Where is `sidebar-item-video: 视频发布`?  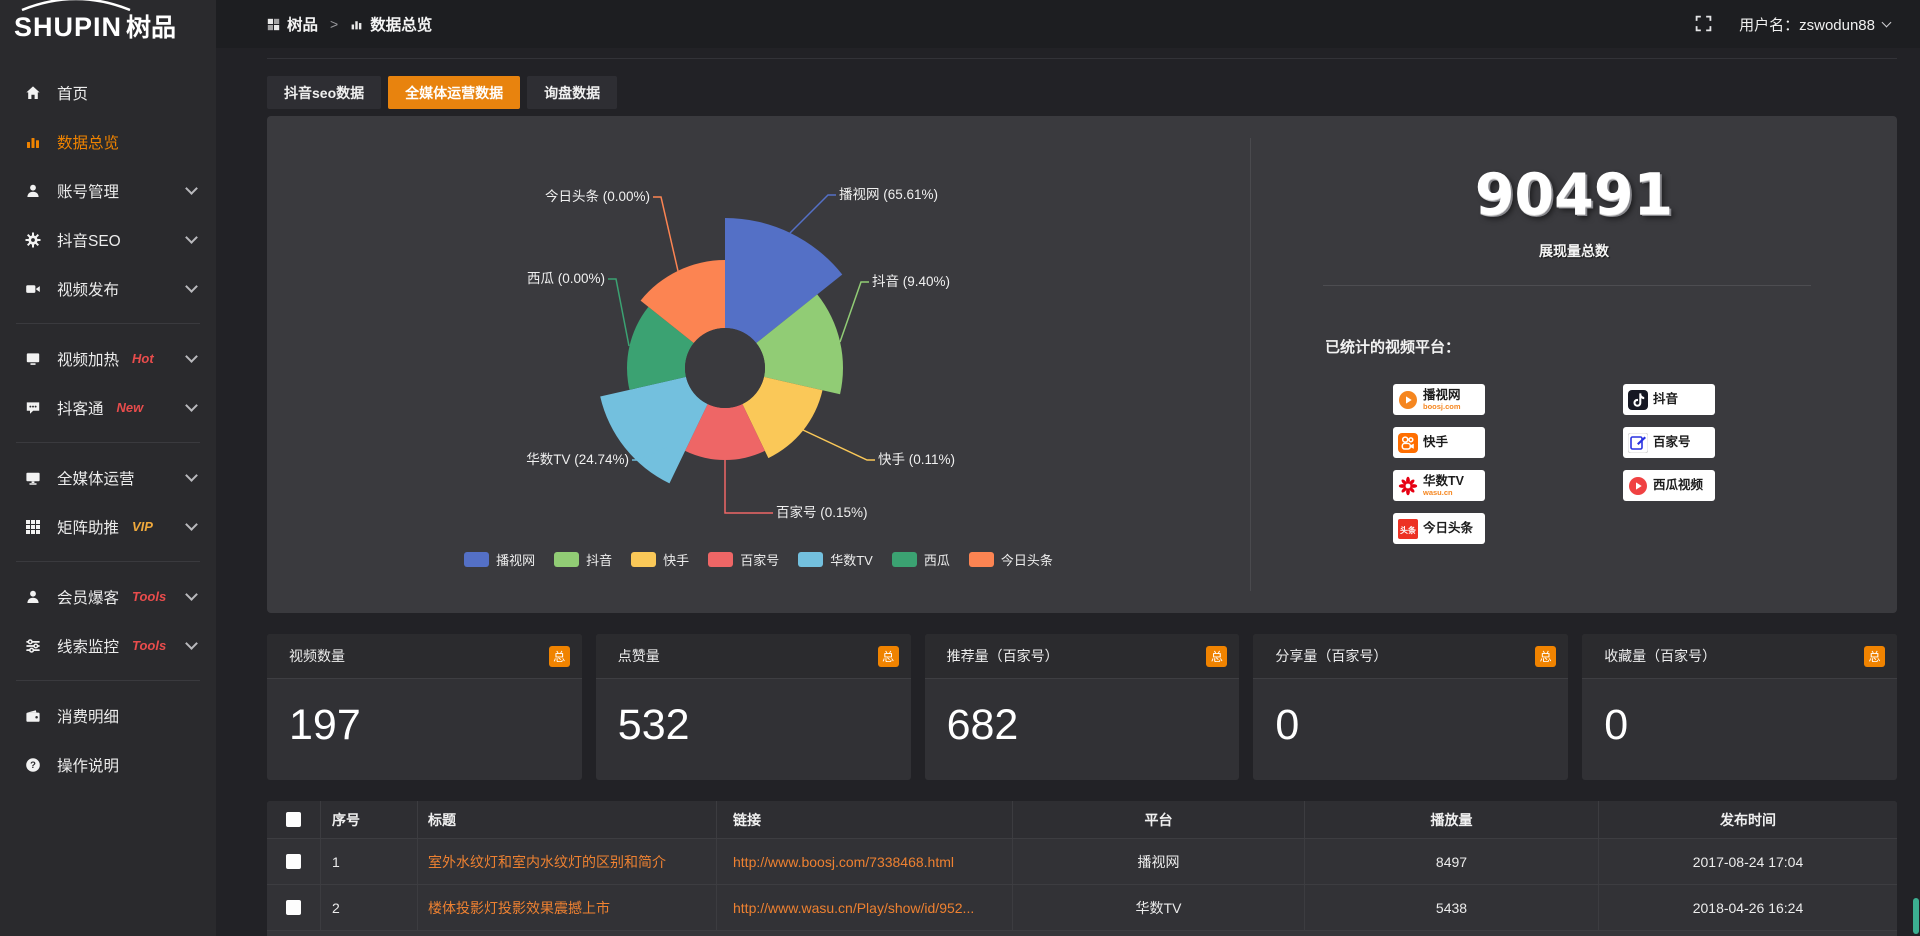 sidebar-item-video: 视频发布 is located at coordinates (108, 288).